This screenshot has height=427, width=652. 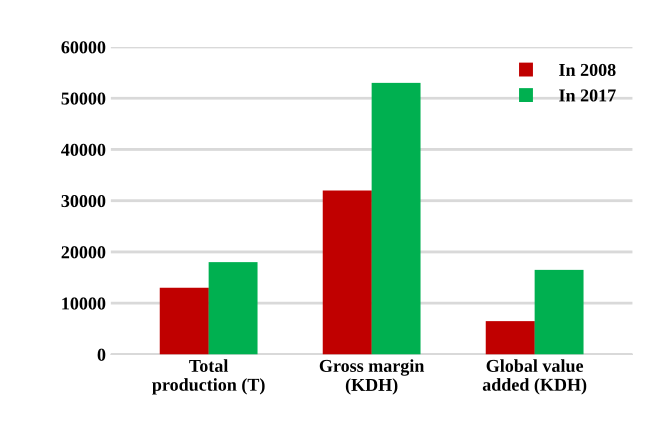 What do you see at coordinates (102, 354) in the screenshot?
I see `y-tick-label: 0` at bounding box center [102, 354].